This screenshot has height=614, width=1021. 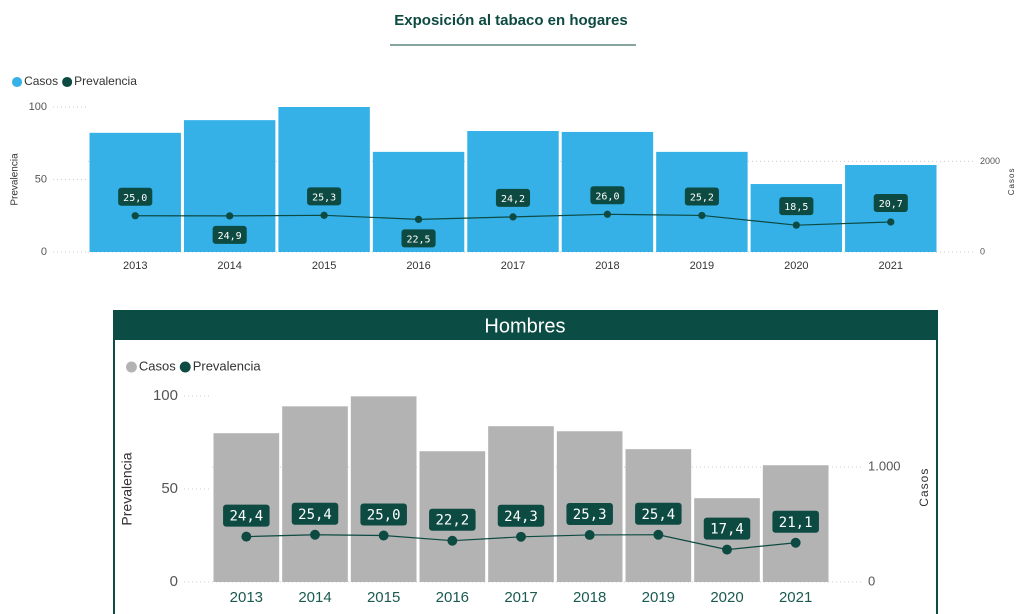 I want to click on data-label: 24,9, so click(x=230, y=236).